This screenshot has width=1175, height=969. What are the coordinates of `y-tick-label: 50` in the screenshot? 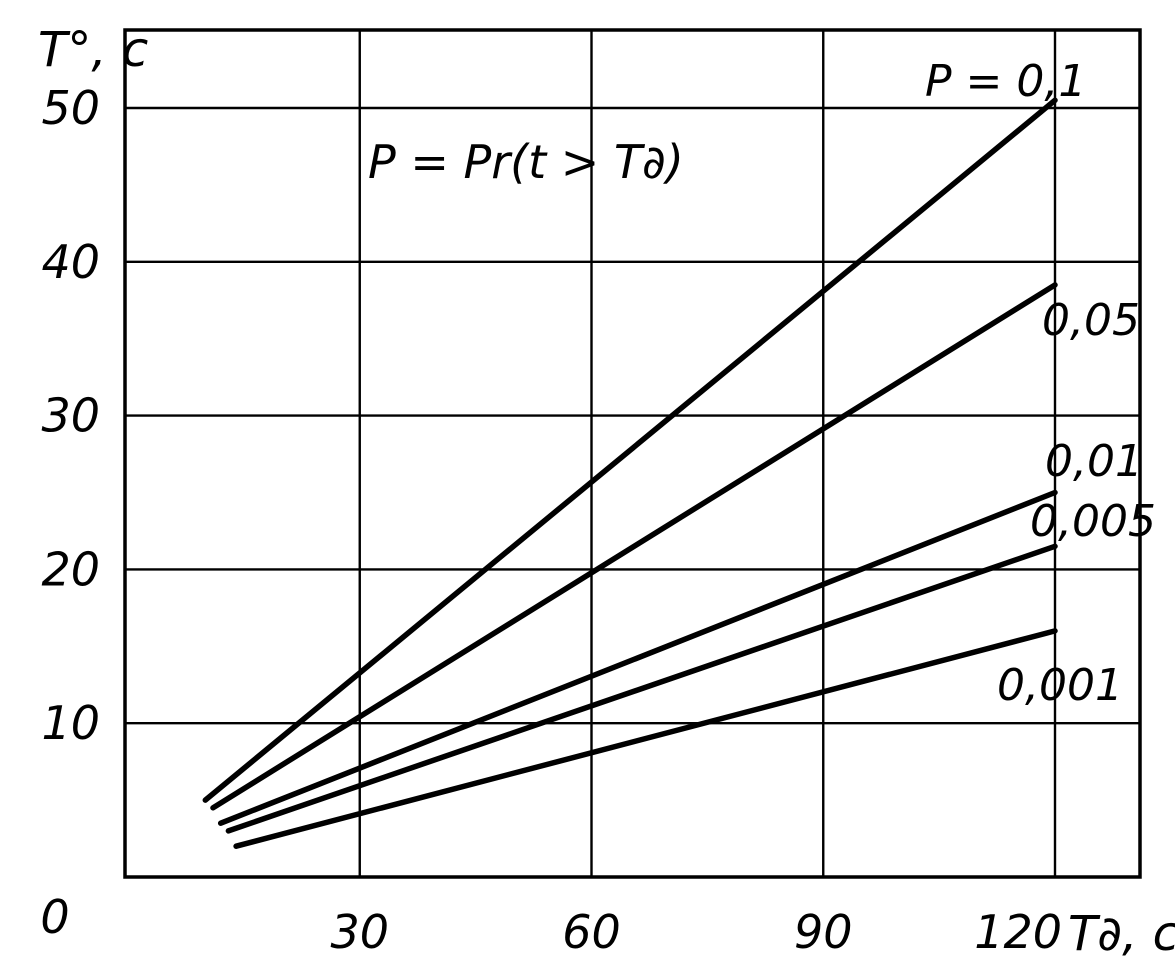 It's located at (70, 108).